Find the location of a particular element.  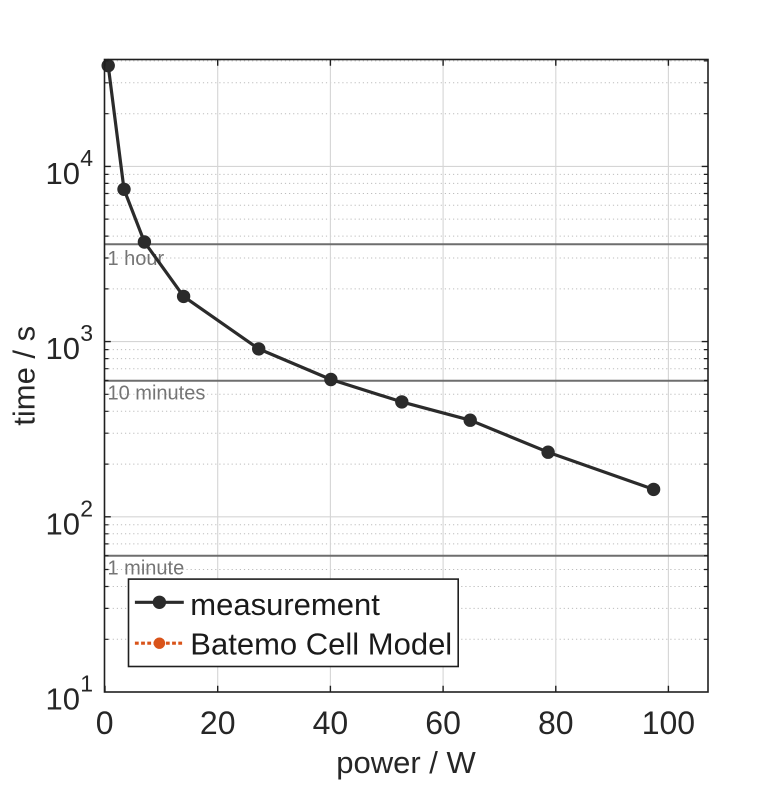

svg-text: Batemo Cell Model is located at coordinates (321, 643).